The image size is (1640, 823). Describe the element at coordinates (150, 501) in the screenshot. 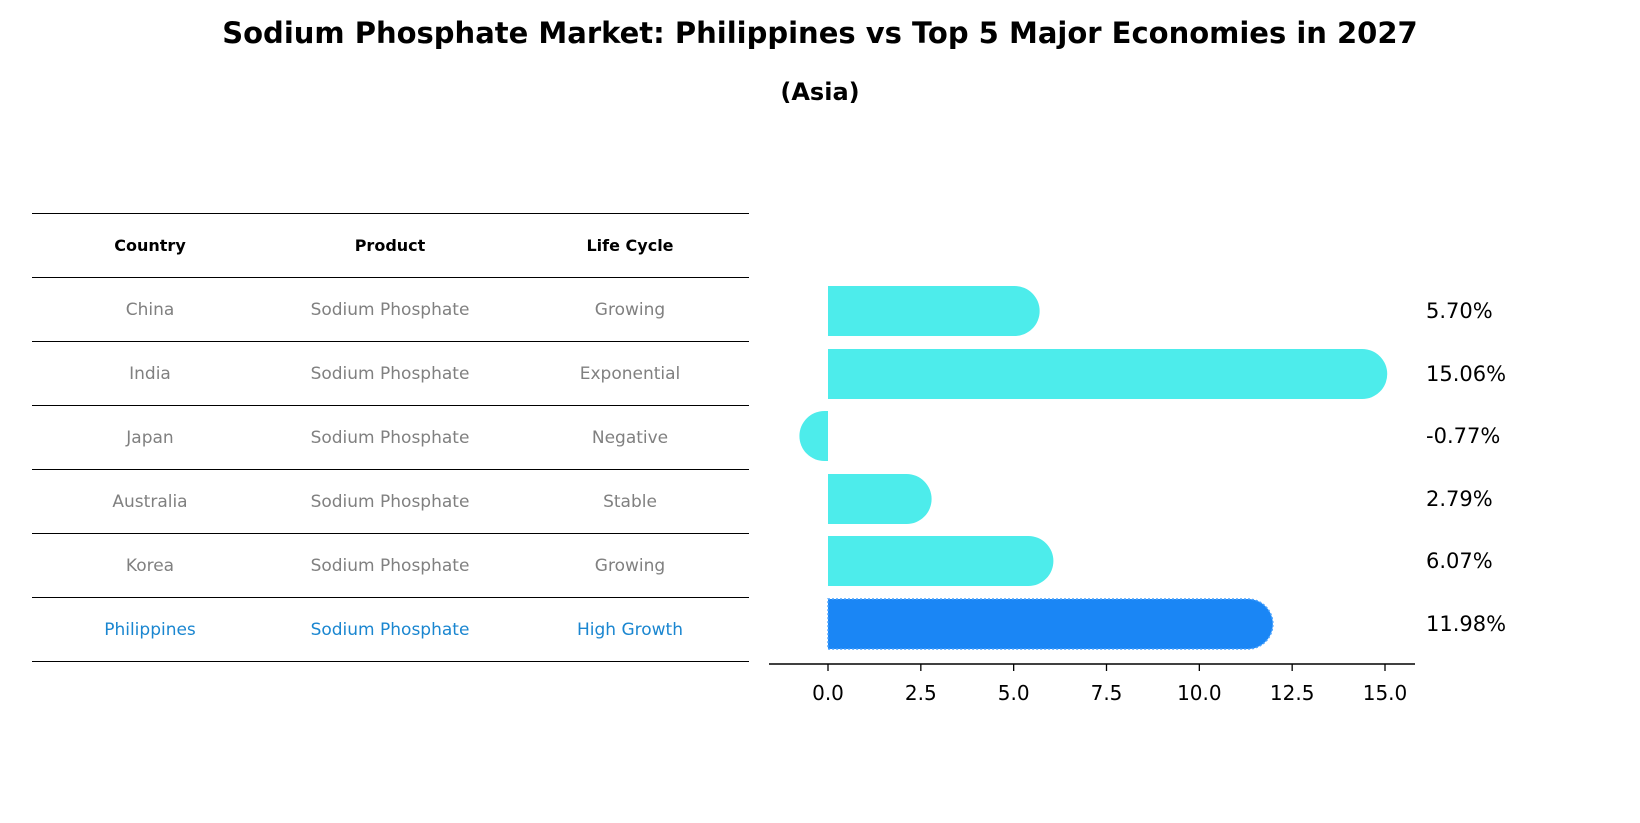

I see `cell-country: Australia` at that location.